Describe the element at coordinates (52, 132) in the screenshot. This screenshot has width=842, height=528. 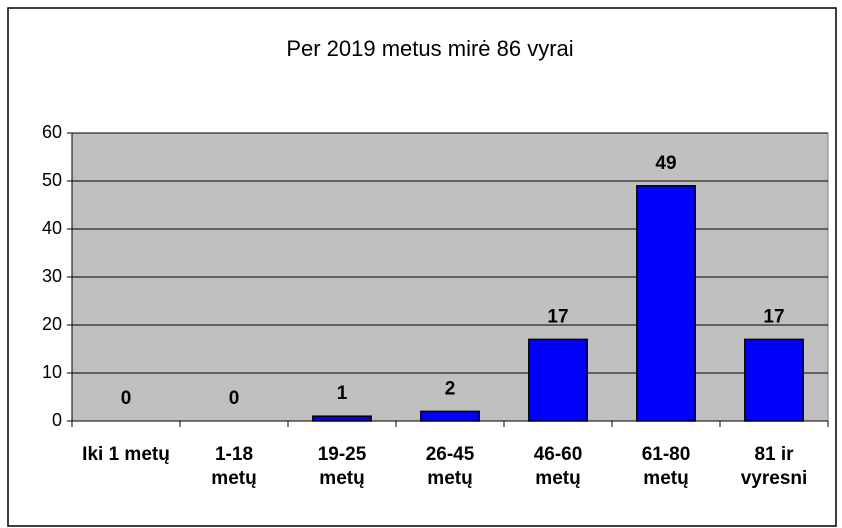
I see `y-tick-label: 60` at that location.